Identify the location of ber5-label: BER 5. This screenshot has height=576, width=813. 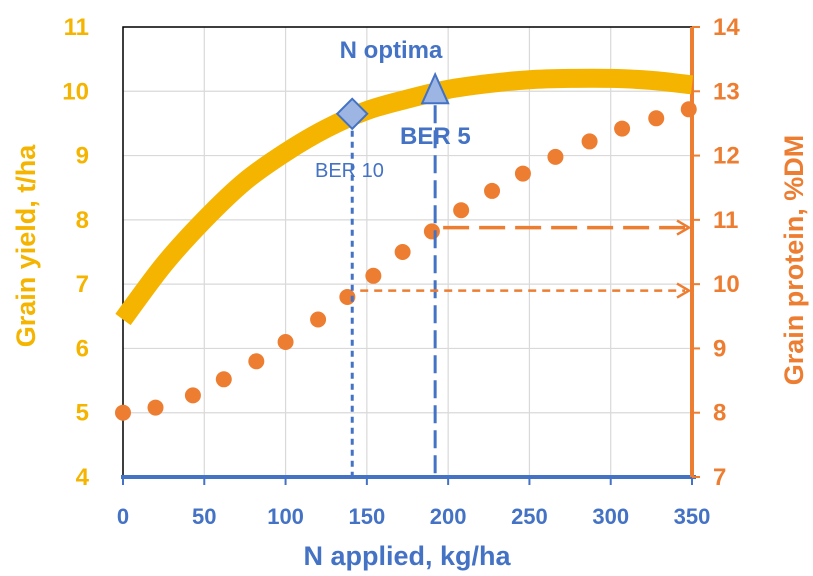
(435, 136).